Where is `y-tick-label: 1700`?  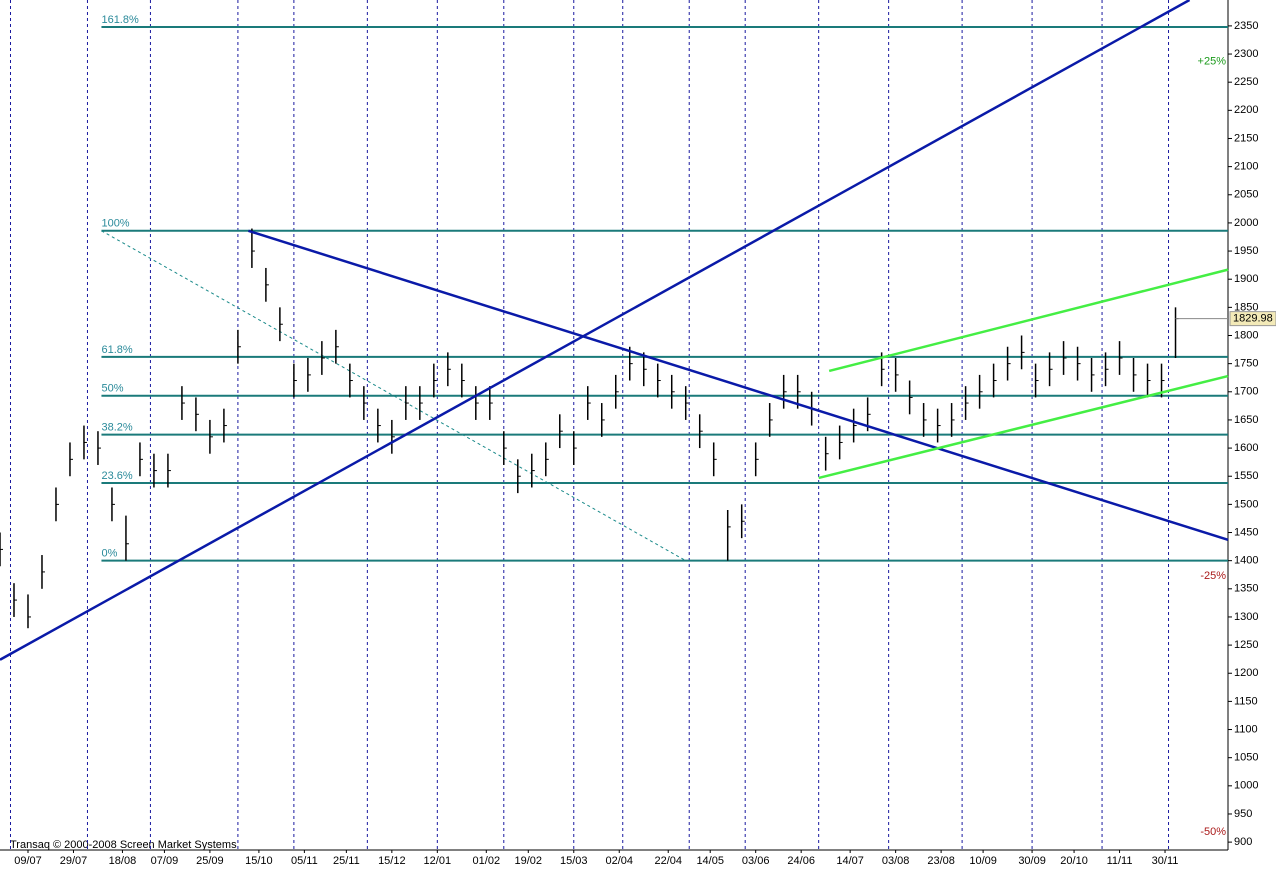
y-tick-label: 1700 is located at coordinates (1246, 392).